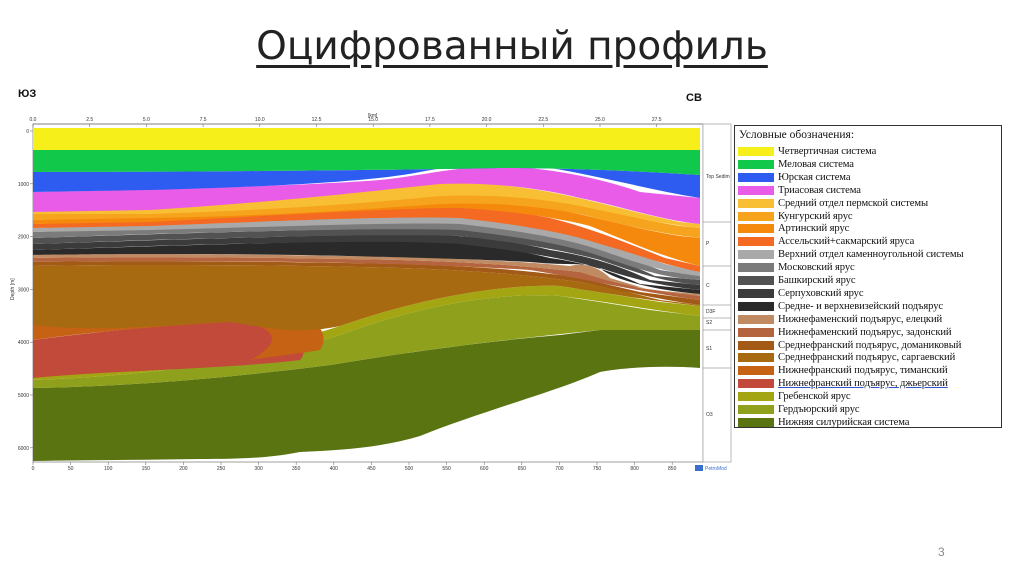  I want to click on direction-label-southwest: ЮЗ, so click(27, 94).